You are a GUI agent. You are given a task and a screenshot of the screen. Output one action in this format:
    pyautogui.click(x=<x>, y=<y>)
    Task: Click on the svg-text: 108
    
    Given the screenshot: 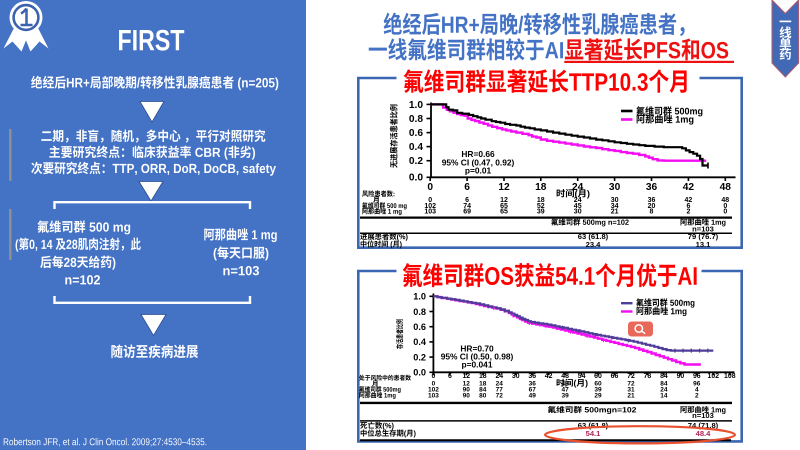 What is the action you would take?
    pyautogui.click(x=730, y=376)
    